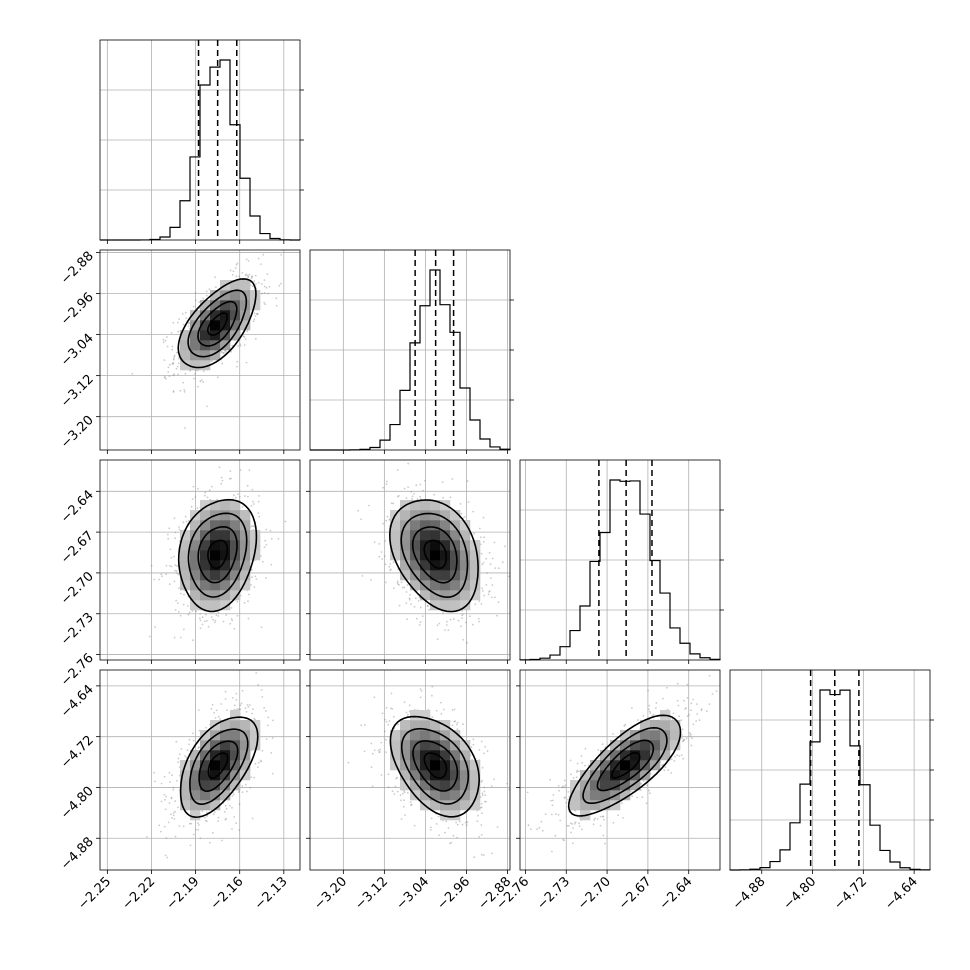 The image size is (970, 970). Describe the element at coordinates (77, 309) in the screenshot. I see `y-tick-label: −2.96` at that location.